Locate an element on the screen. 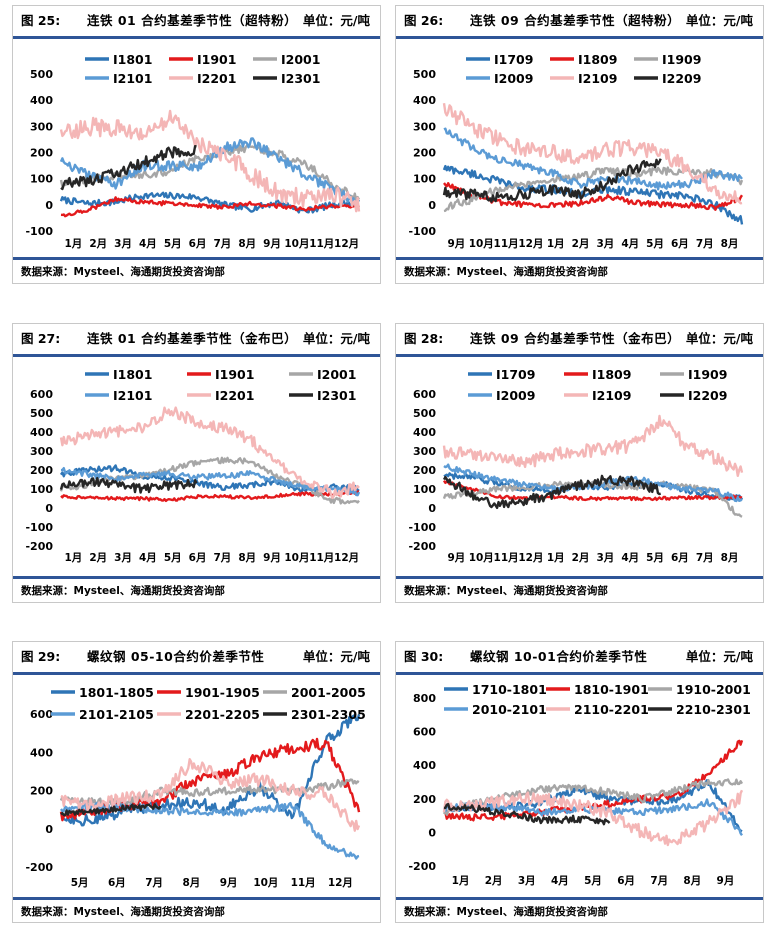  legend-label: 2101-2105 is located at coordinates (116, 714).